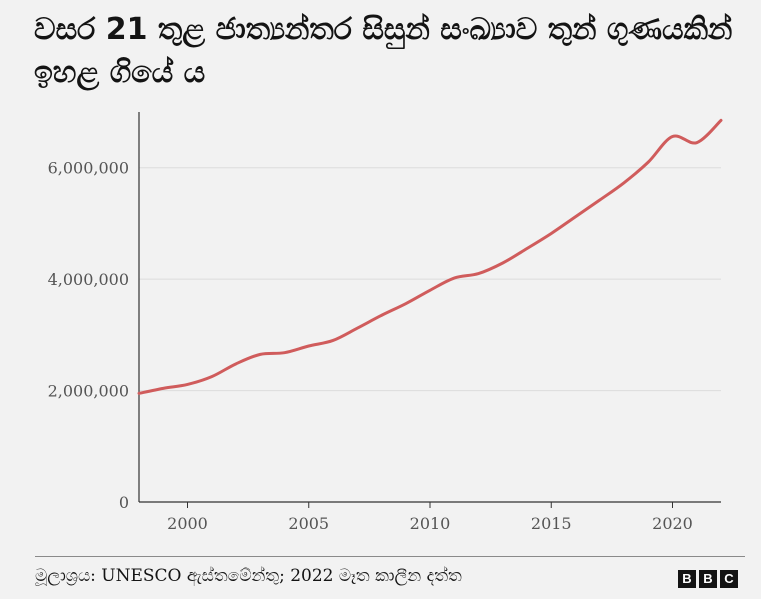 This screenshot has height=599, width=761. I want to click on logo-letter-1: B, so click(687, 579).